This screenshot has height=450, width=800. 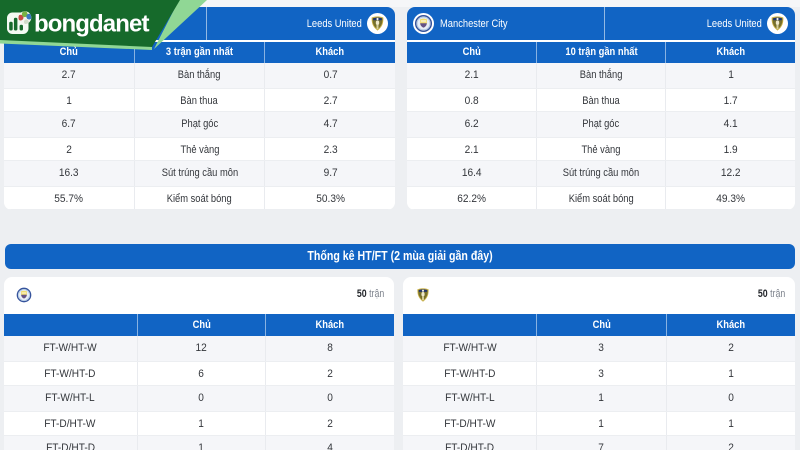 What do you see at coordinates (91, 24) in the screenshot?
I see `svg-text: bongdanet` at bounding box center [91, 24].